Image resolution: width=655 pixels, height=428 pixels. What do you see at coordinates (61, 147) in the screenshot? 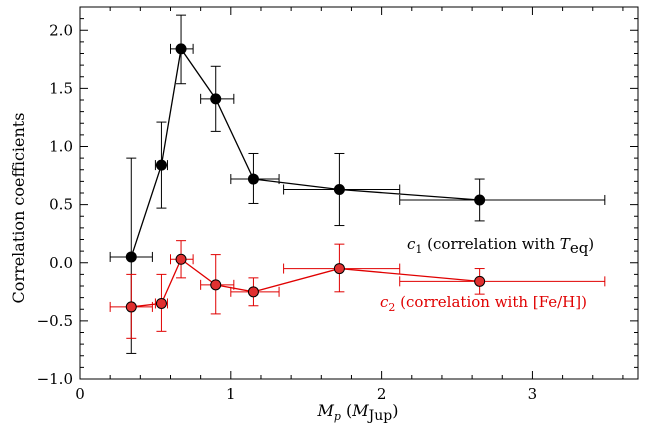
I see `y-tick-label: 1.0` at bounding box center [61, 147].